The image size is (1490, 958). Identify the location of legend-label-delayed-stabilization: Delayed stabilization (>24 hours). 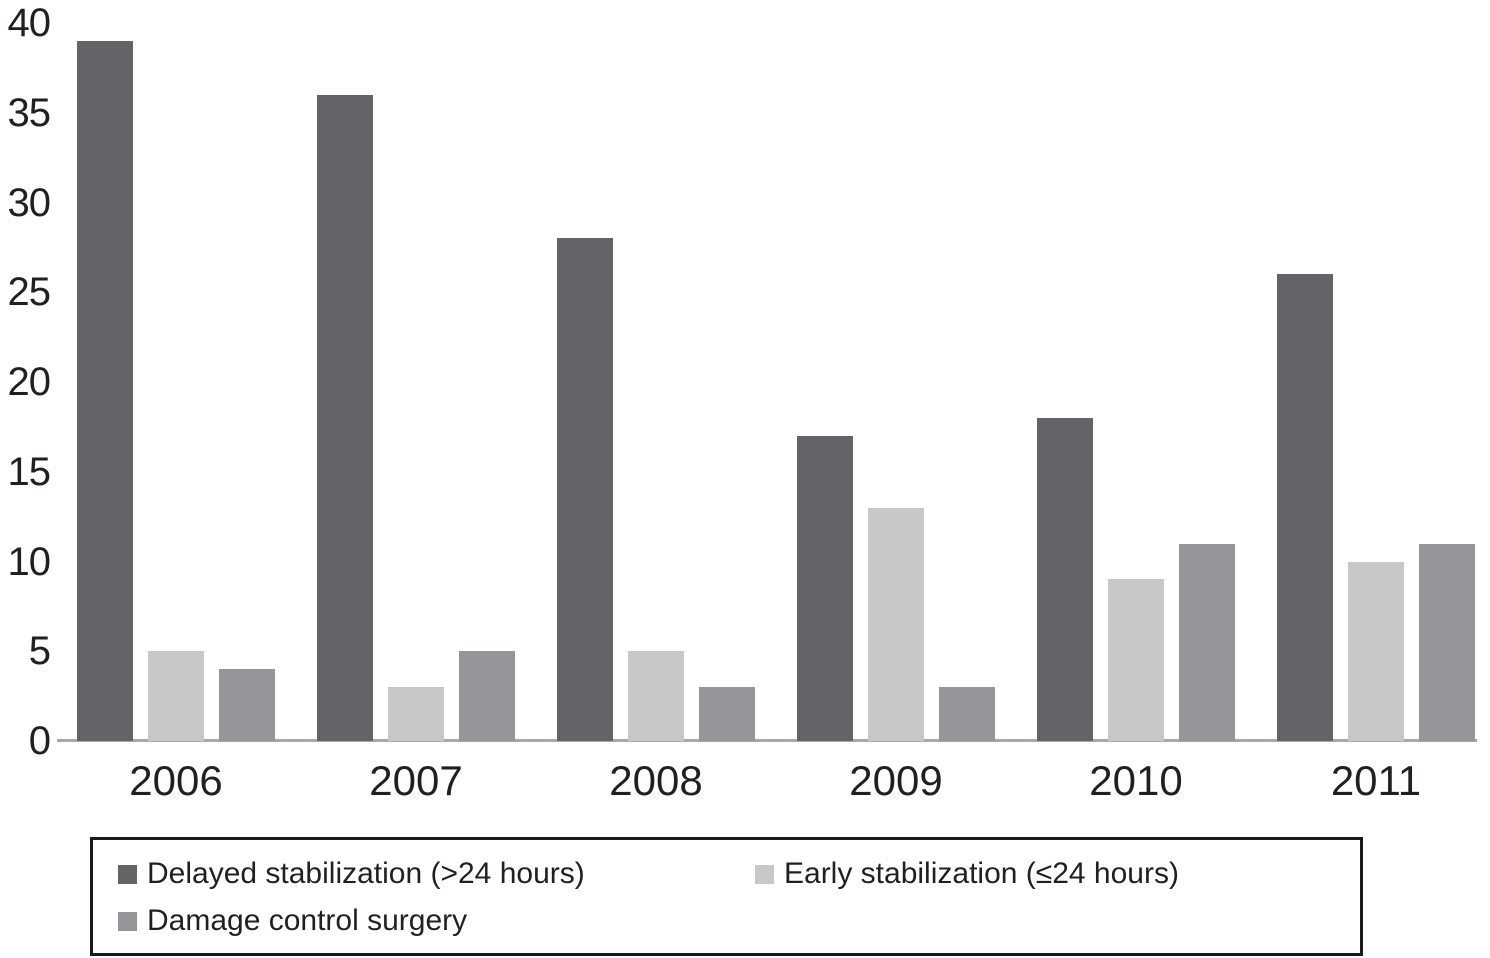
(366, 873).